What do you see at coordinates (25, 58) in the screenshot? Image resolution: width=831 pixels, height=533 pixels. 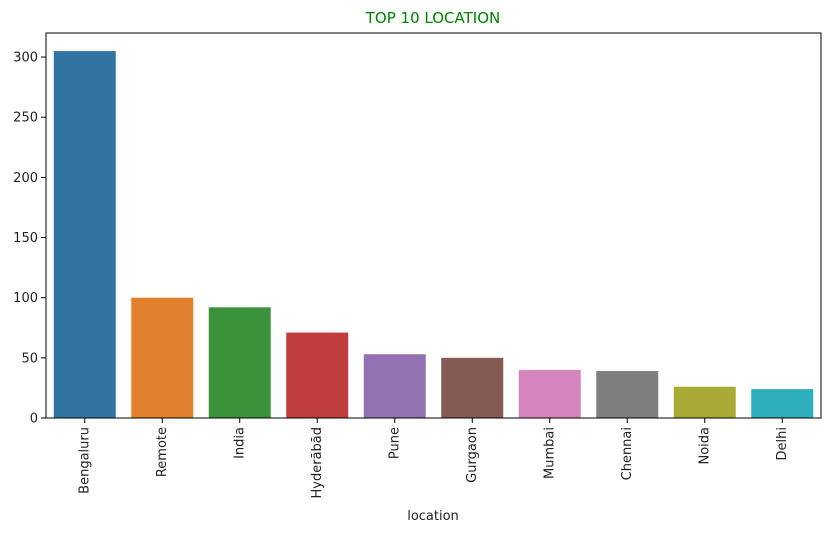 I see `y-tick-label-300: 300` at bounding box center [25, 58].